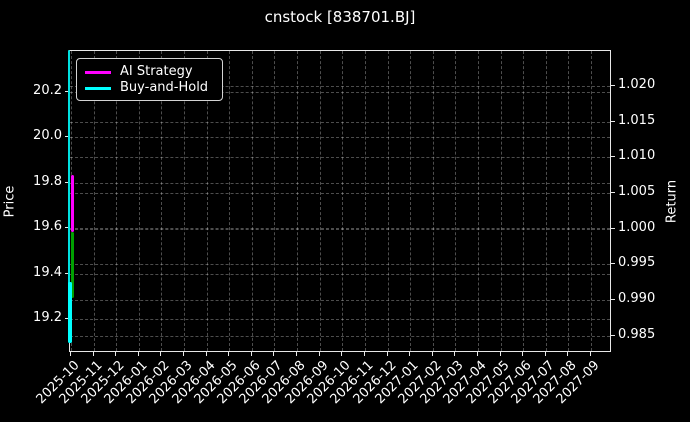  Describe the element at coordinates (637, 192) in the screenshot. I see `return-tick-label: 1.005` at that location.